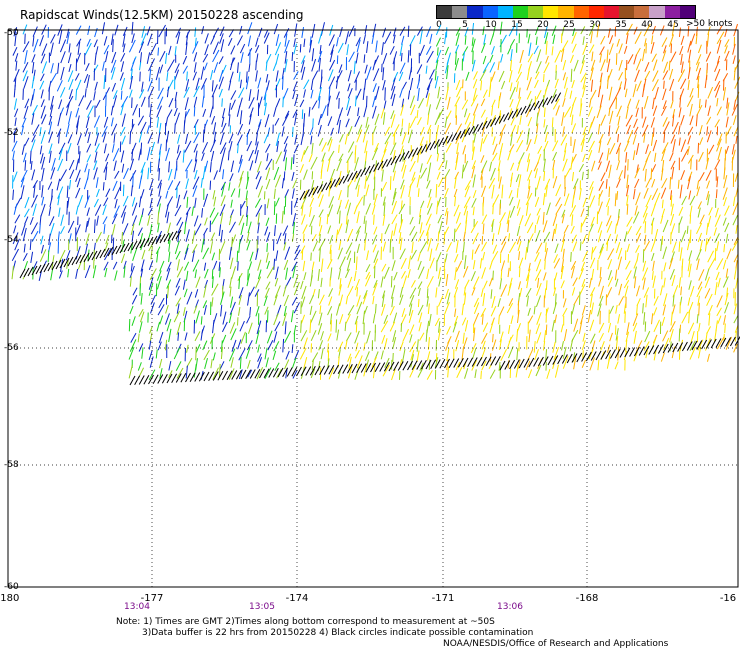  I want to click on legend-label: 45, so click(673, 25).